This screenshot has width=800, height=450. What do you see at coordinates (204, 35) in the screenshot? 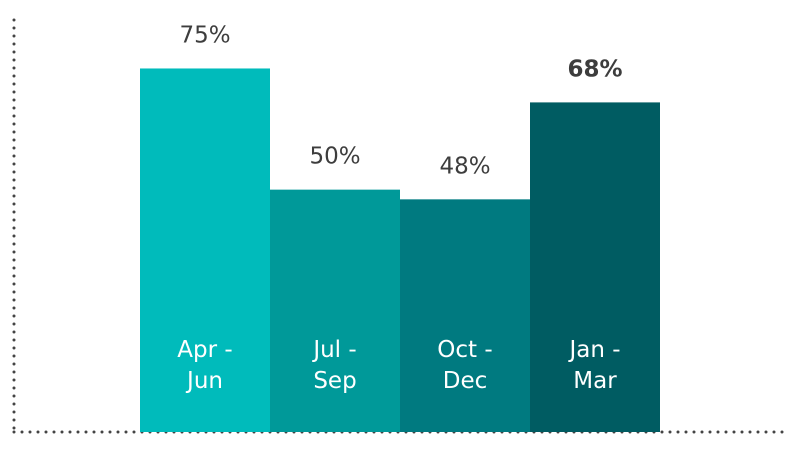
I see `value-label-0: 75%` at bounding box center [204, 35].